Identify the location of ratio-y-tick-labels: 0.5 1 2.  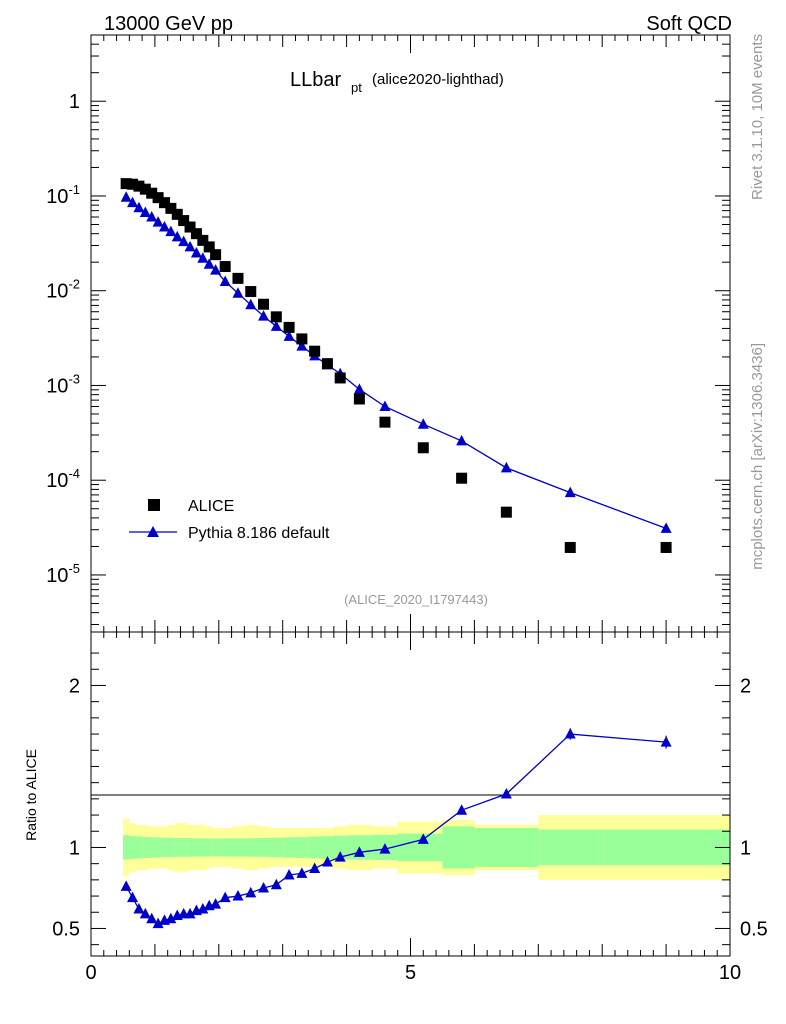
(66, 807).